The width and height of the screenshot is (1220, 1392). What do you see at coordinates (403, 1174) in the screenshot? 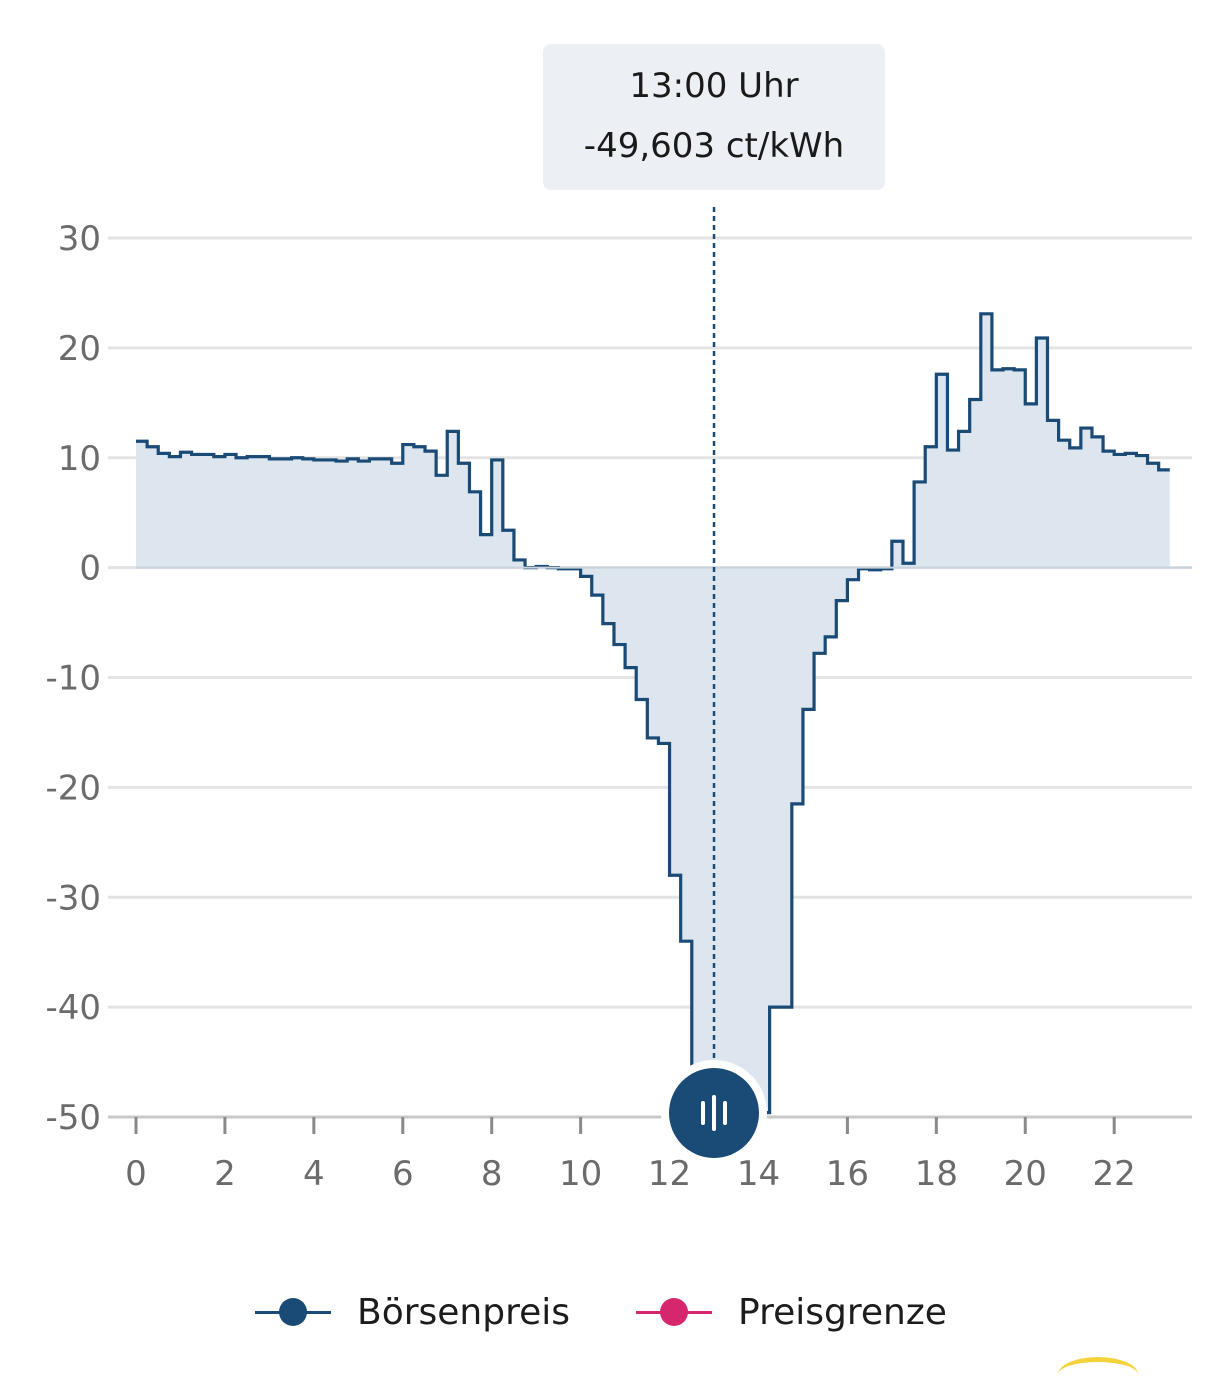
I see `x-tick-label: 6` at bounding box center [403, 1174].